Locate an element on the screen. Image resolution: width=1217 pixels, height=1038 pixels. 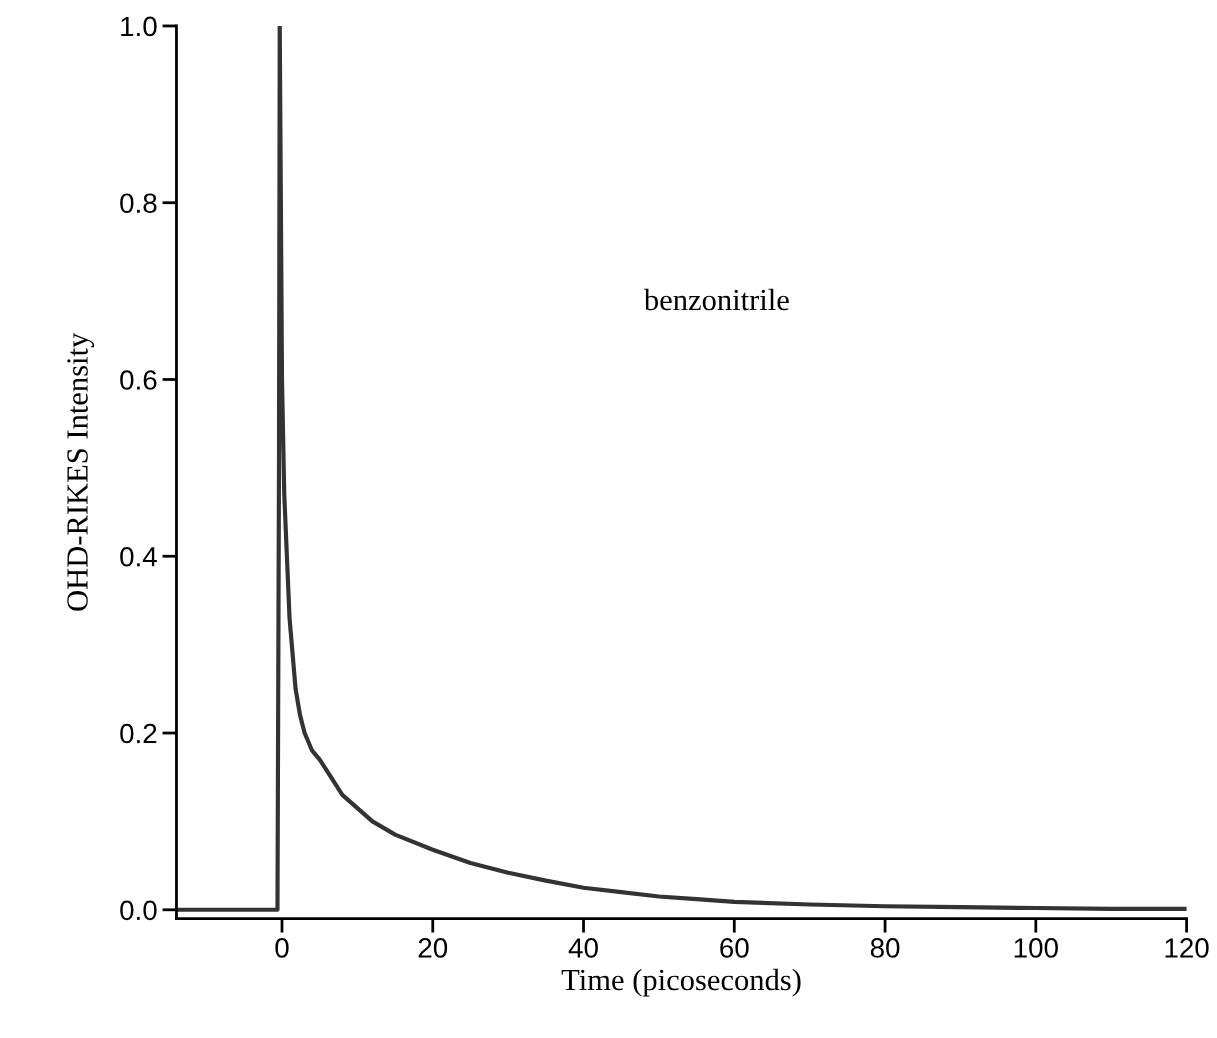
x-tick-label: 40 is located at coordinates (583, 948).